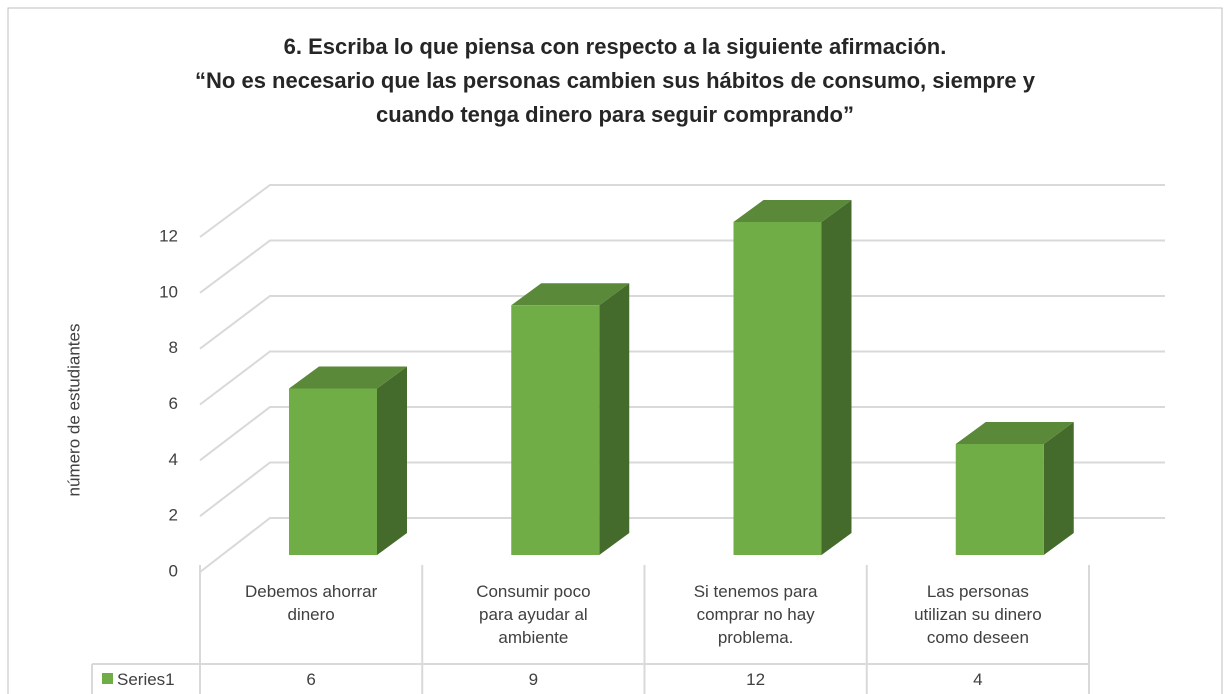 This screenshot has height=694, width=1230. Describe the element at coordinates (173, 347) in the screenshot. I see `y-tick-label: 8` at that location.